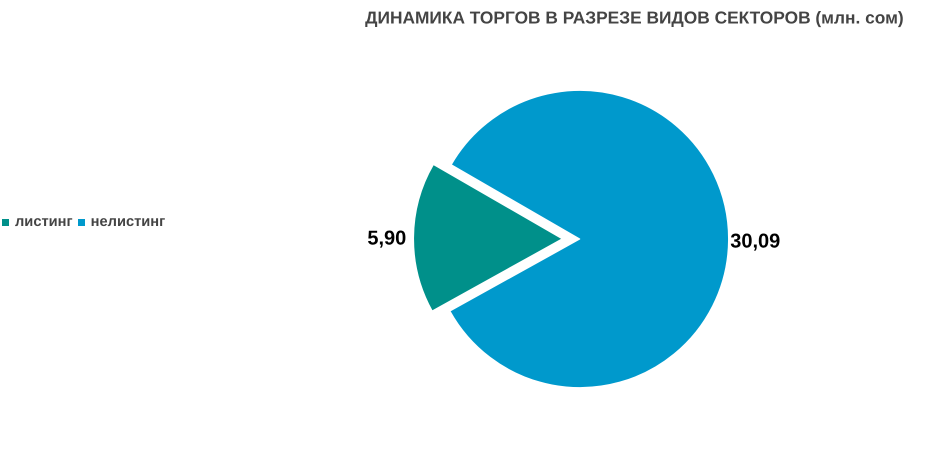 This screenshot has width=932, height=451. Describe the element at coordinates (128, 222) in the screenshot. I see `legend-label: нелистинг` at that location.